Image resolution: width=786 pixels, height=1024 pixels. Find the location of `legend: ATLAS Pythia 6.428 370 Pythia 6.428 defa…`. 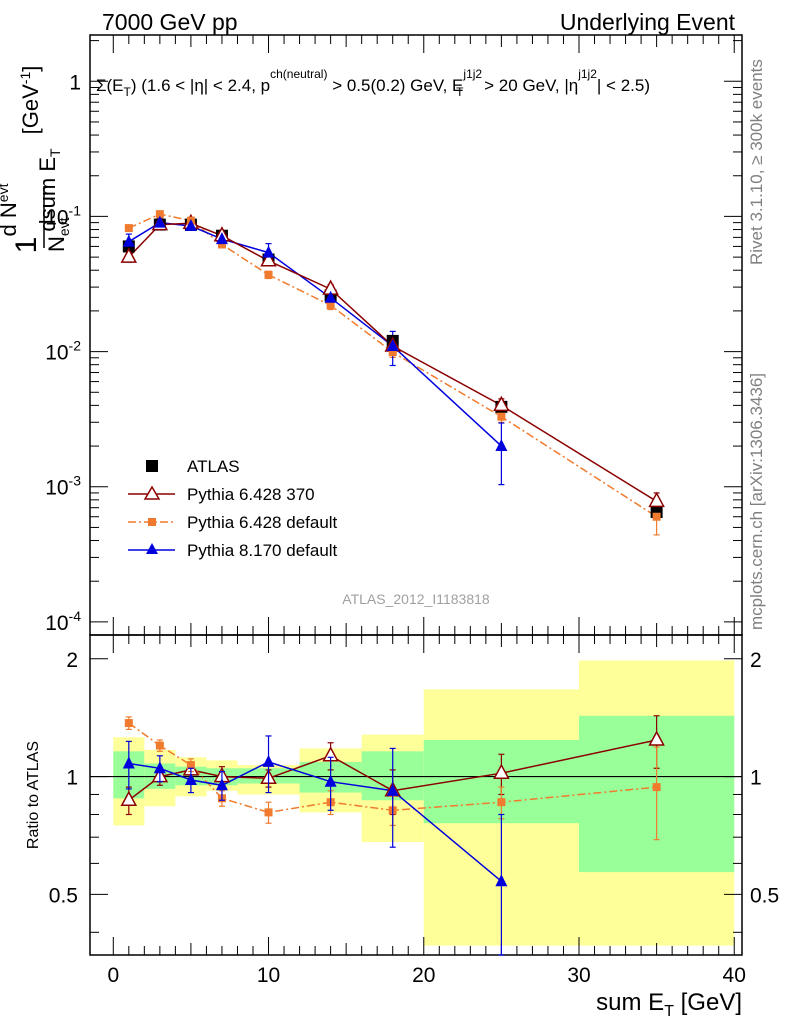

legend: ATLAS Pythia 6.428 370 Pythia 6.428 defa… is located at coordinates (233, 508).